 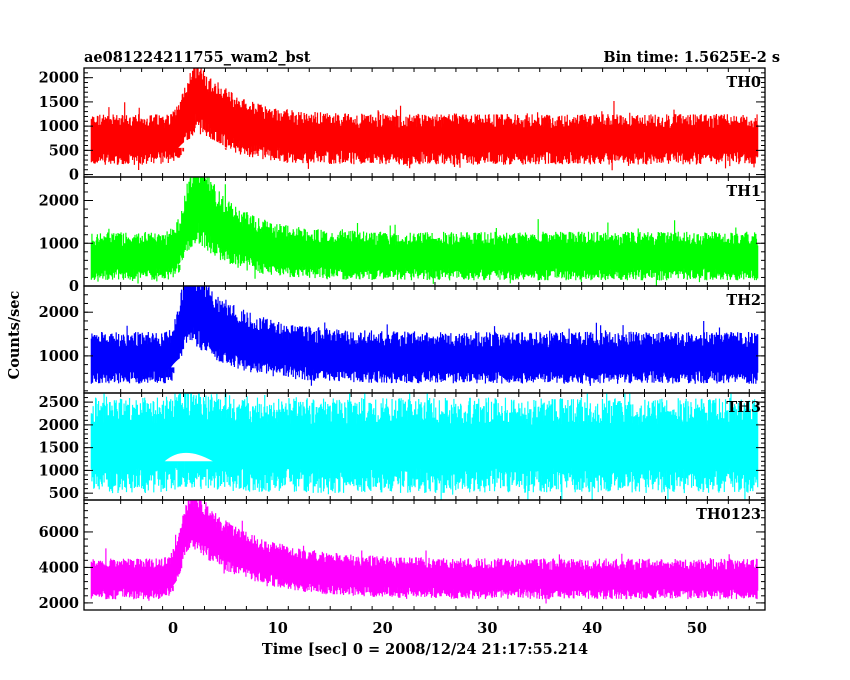 I want to click on x-tick-label: 30, so click(x=487, y=628).